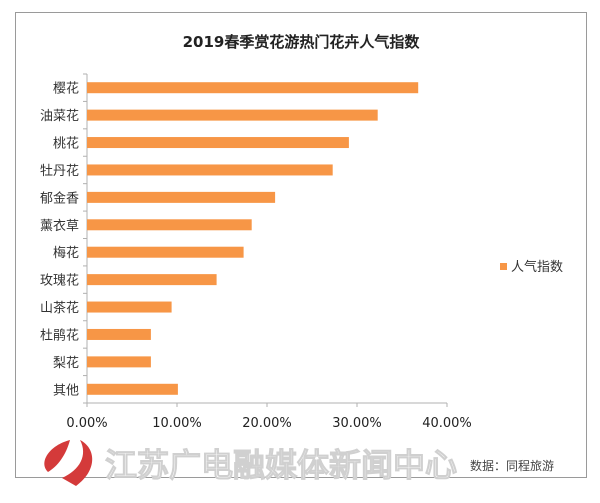 This screenshot has width=600, height=503. Describe the element at coordinates (59, 198) in the screenshot. I see `category-label: 郁金香` at that location.